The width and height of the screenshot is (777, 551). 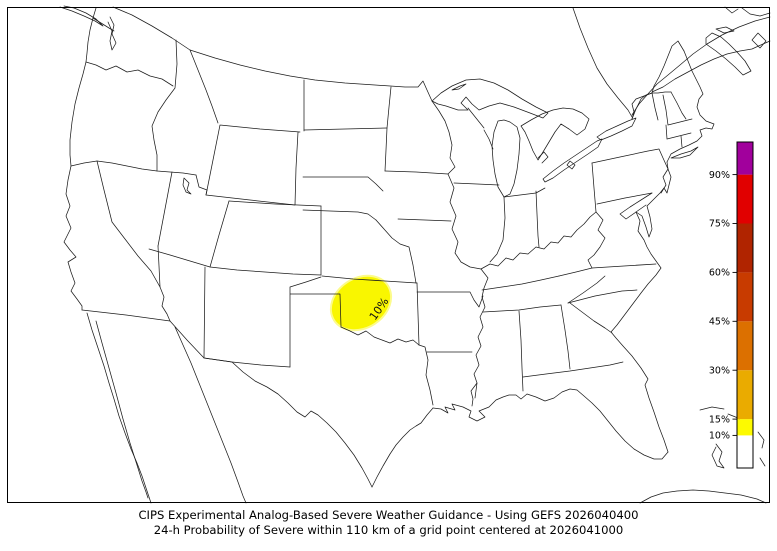 I want to click on vancouver-island-path, so click(x=81, y=16).